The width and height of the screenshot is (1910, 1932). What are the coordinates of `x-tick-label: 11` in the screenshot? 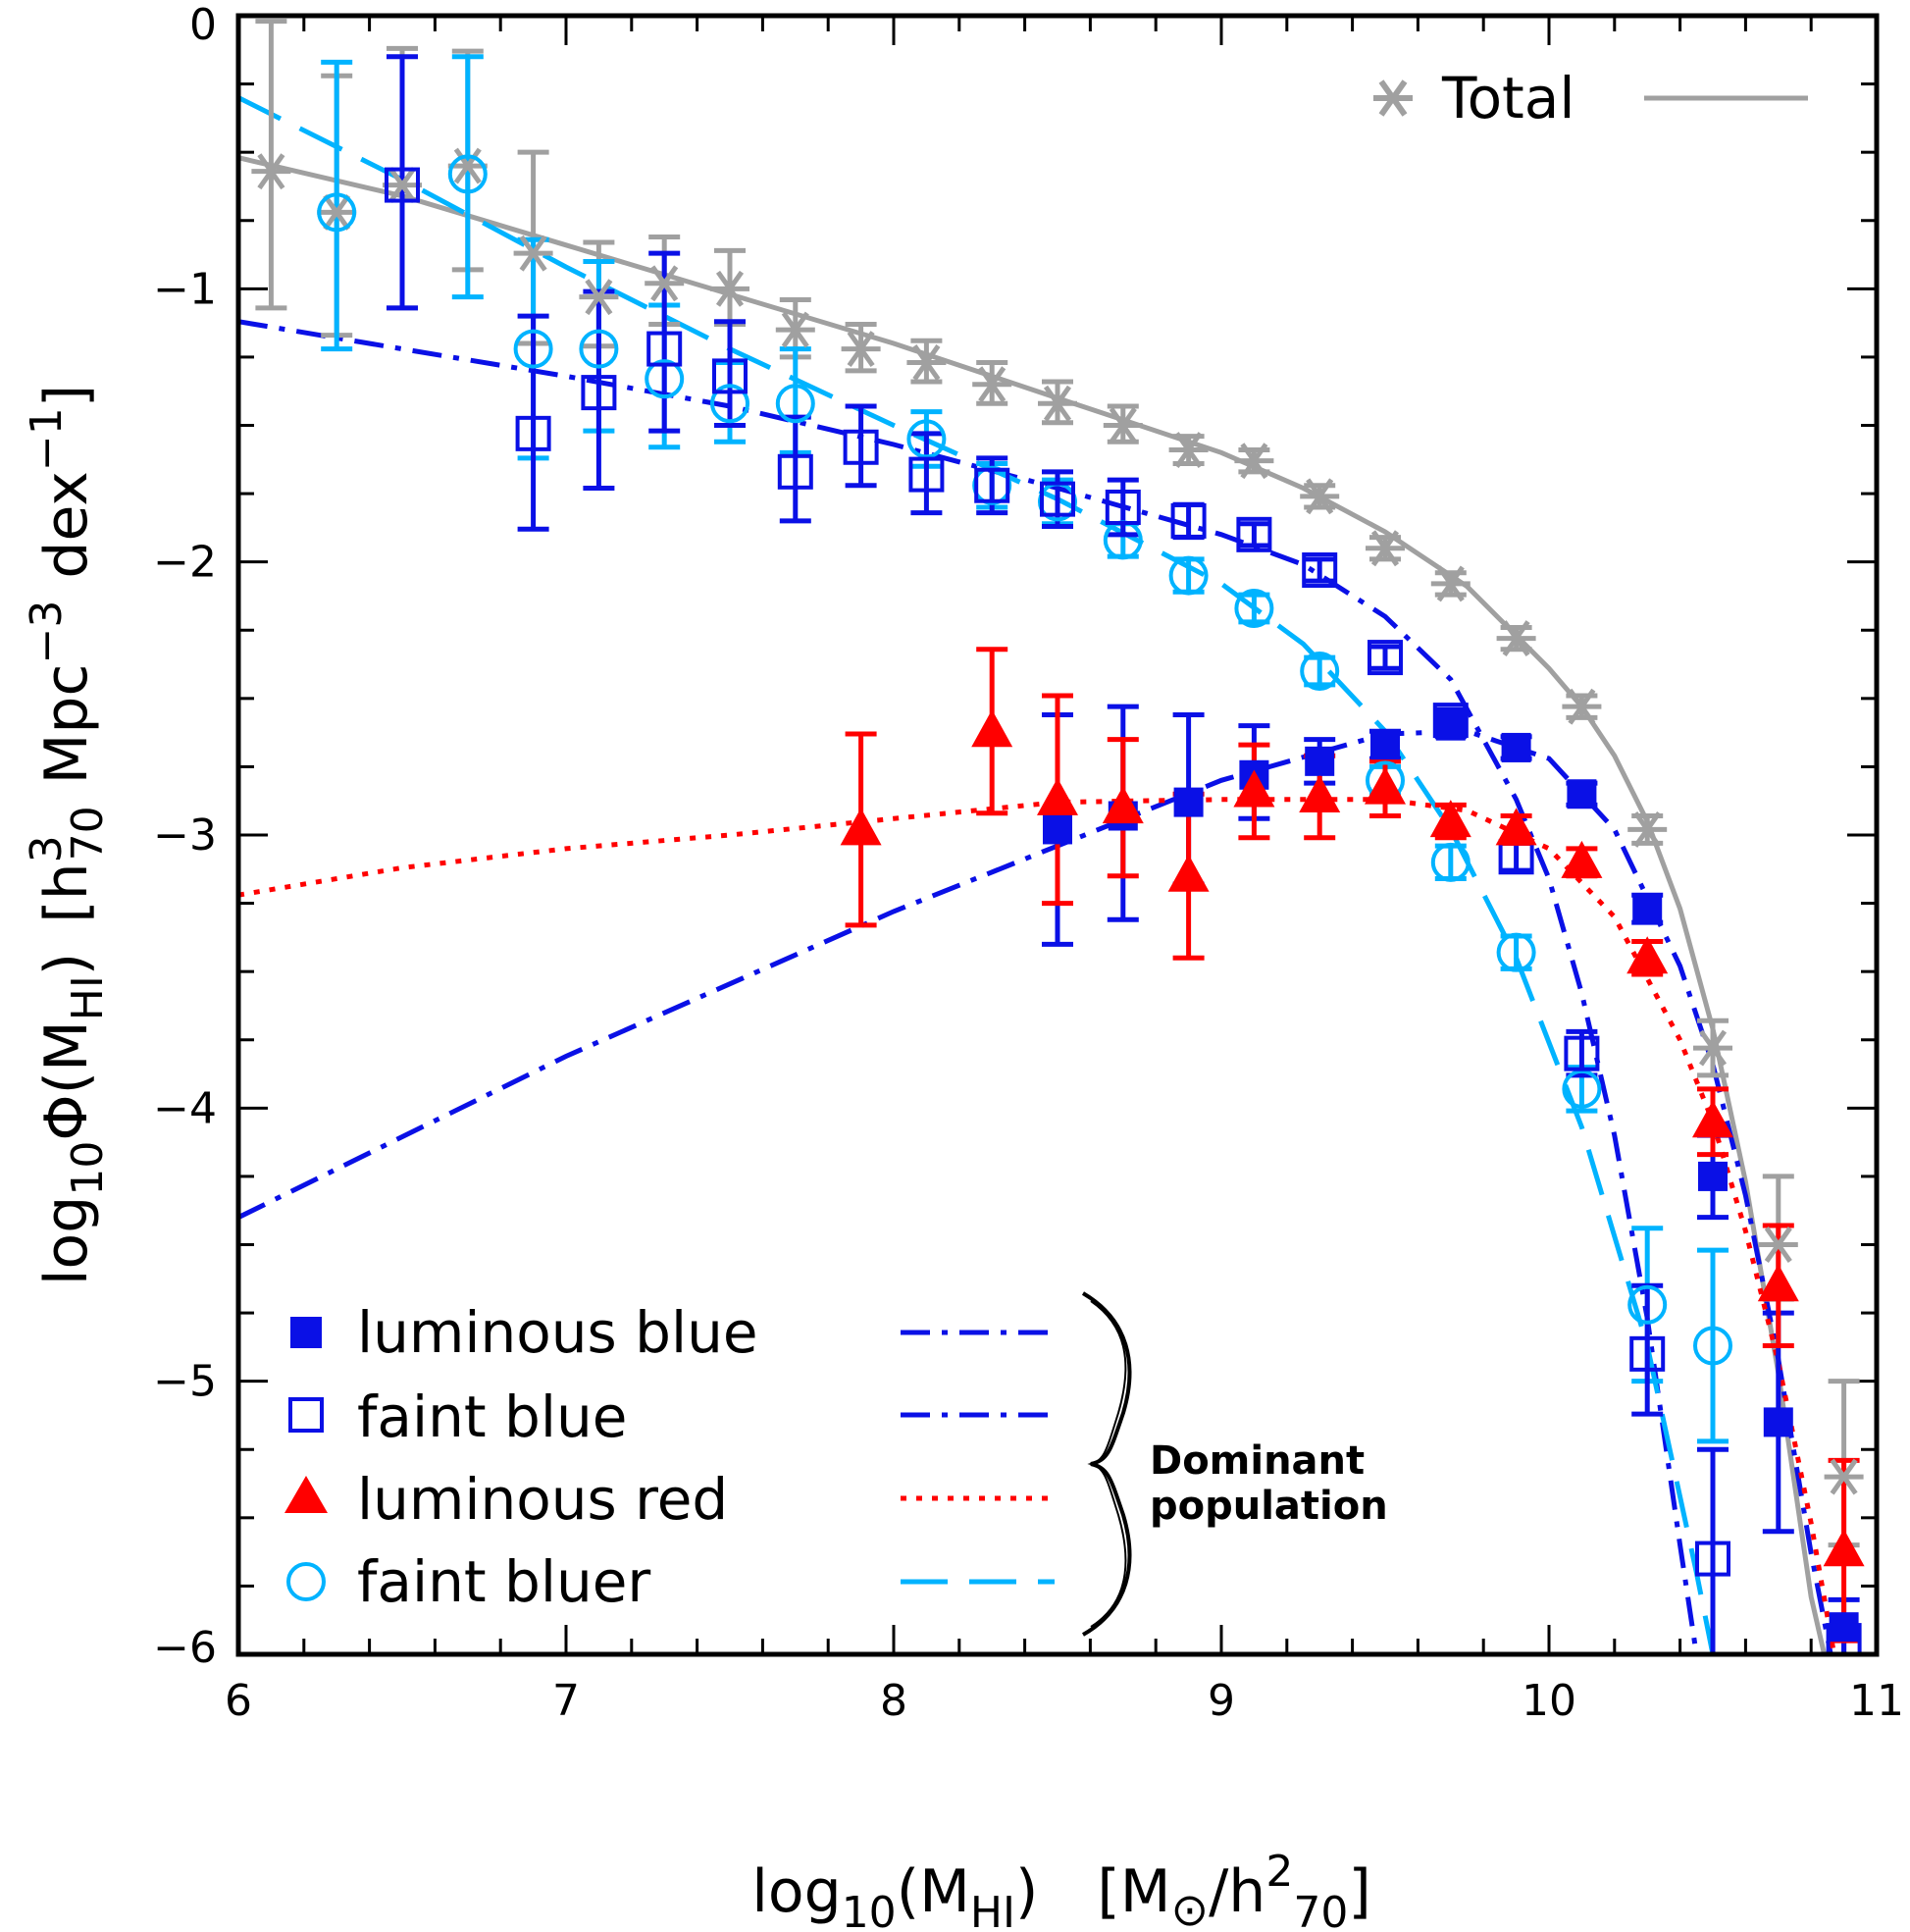 It's located at (1876, 1701).